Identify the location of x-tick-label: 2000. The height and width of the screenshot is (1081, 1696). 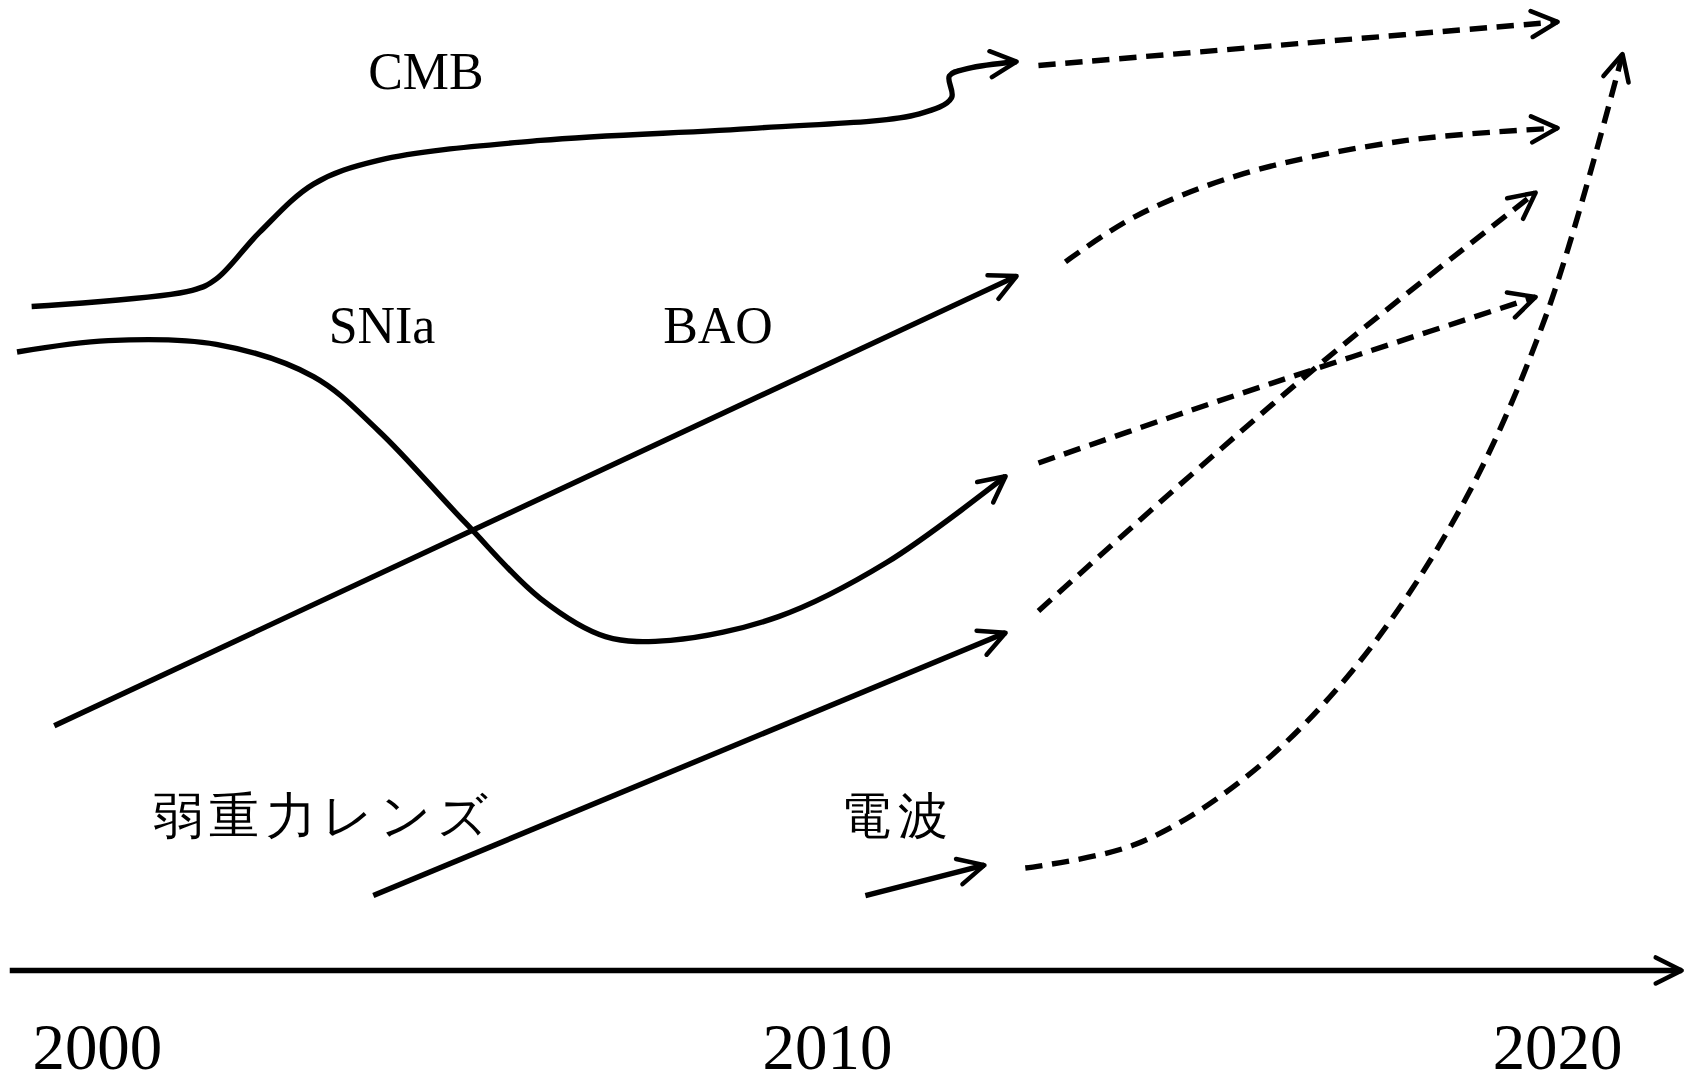
(97, 1045).